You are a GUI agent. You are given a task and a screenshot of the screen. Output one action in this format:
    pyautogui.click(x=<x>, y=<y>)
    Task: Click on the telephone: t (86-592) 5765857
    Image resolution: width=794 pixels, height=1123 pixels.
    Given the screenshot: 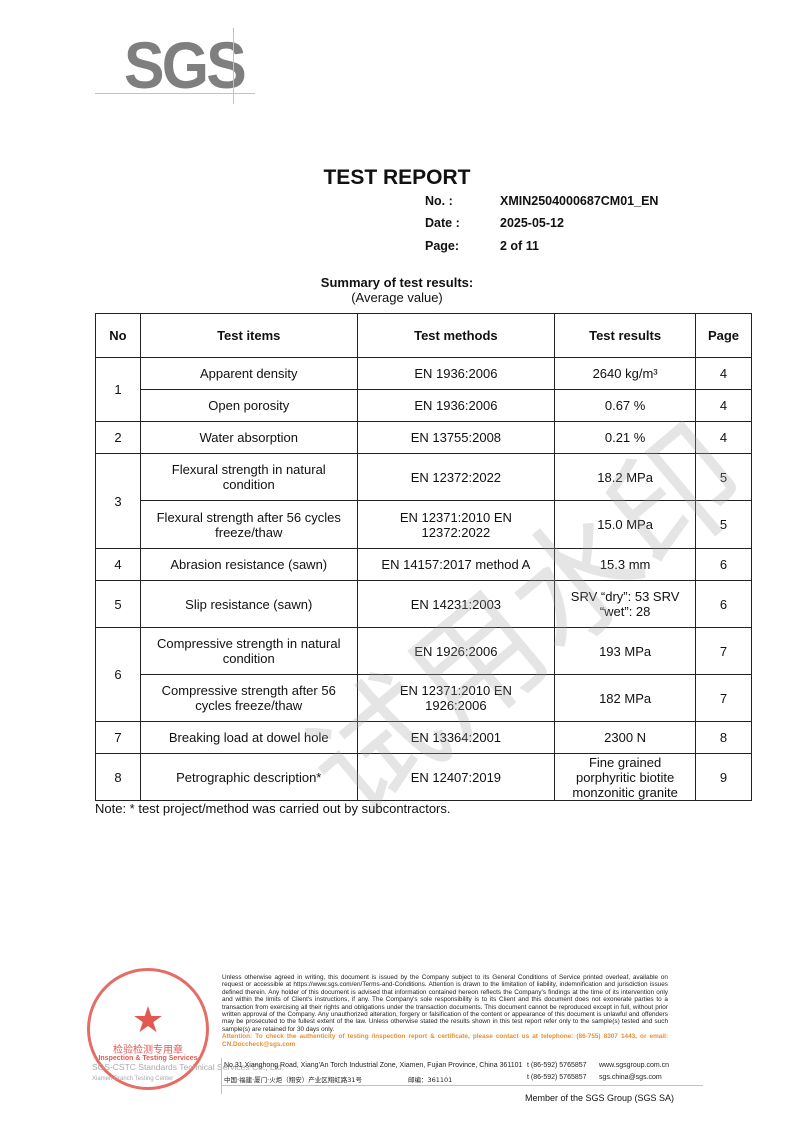 What is the action you would take?
    pyautogui.click(x=557, y=1065)
    